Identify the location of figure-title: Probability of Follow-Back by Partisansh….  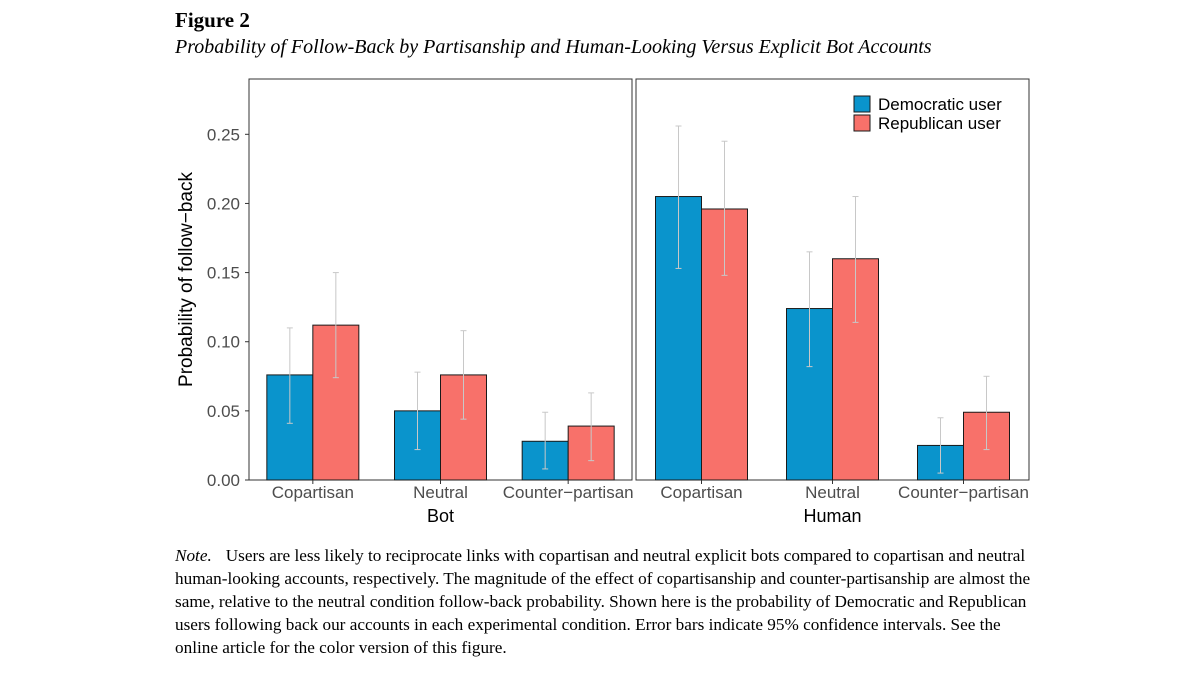
(553, 47).